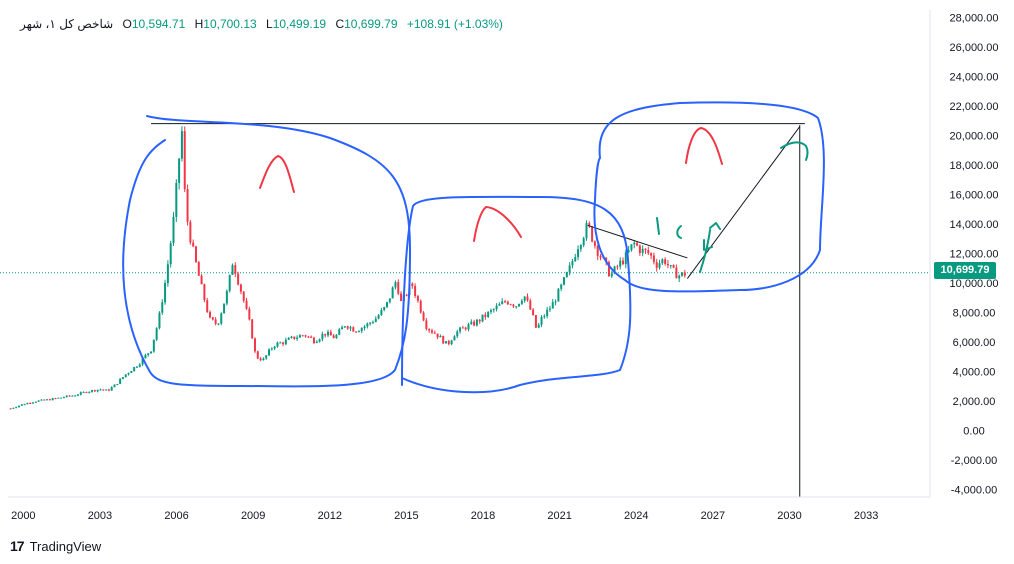 Image resolution: width=1014 pixels, height=564 pixels. Describe the element at coordinates (559, 516) in the screenshot. I see `x-tick-label: 2021` at that location.